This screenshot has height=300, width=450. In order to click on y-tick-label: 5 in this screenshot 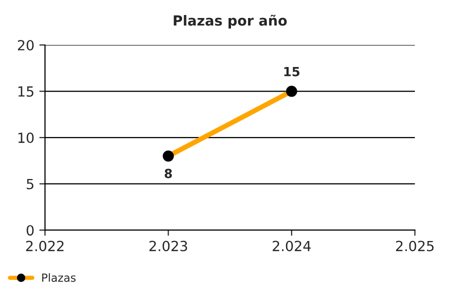, I will do `click(30, 184)`.